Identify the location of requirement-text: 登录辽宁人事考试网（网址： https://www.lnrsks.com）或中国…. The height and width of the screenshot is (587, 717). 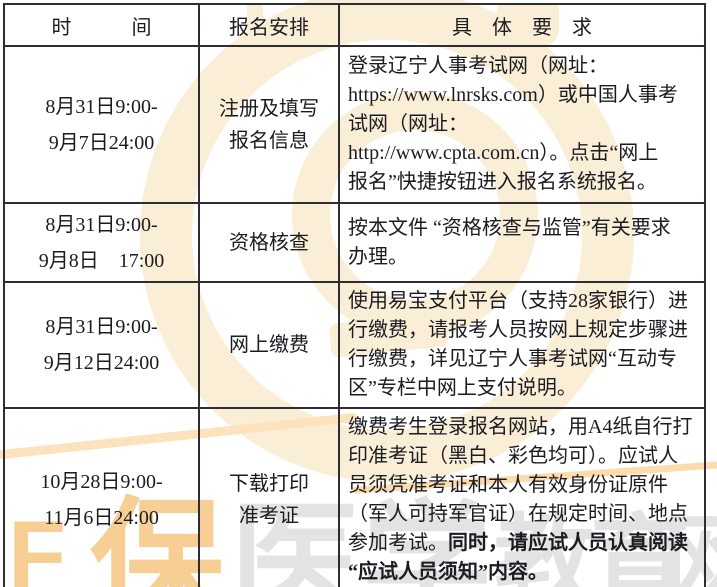
(513, 124).